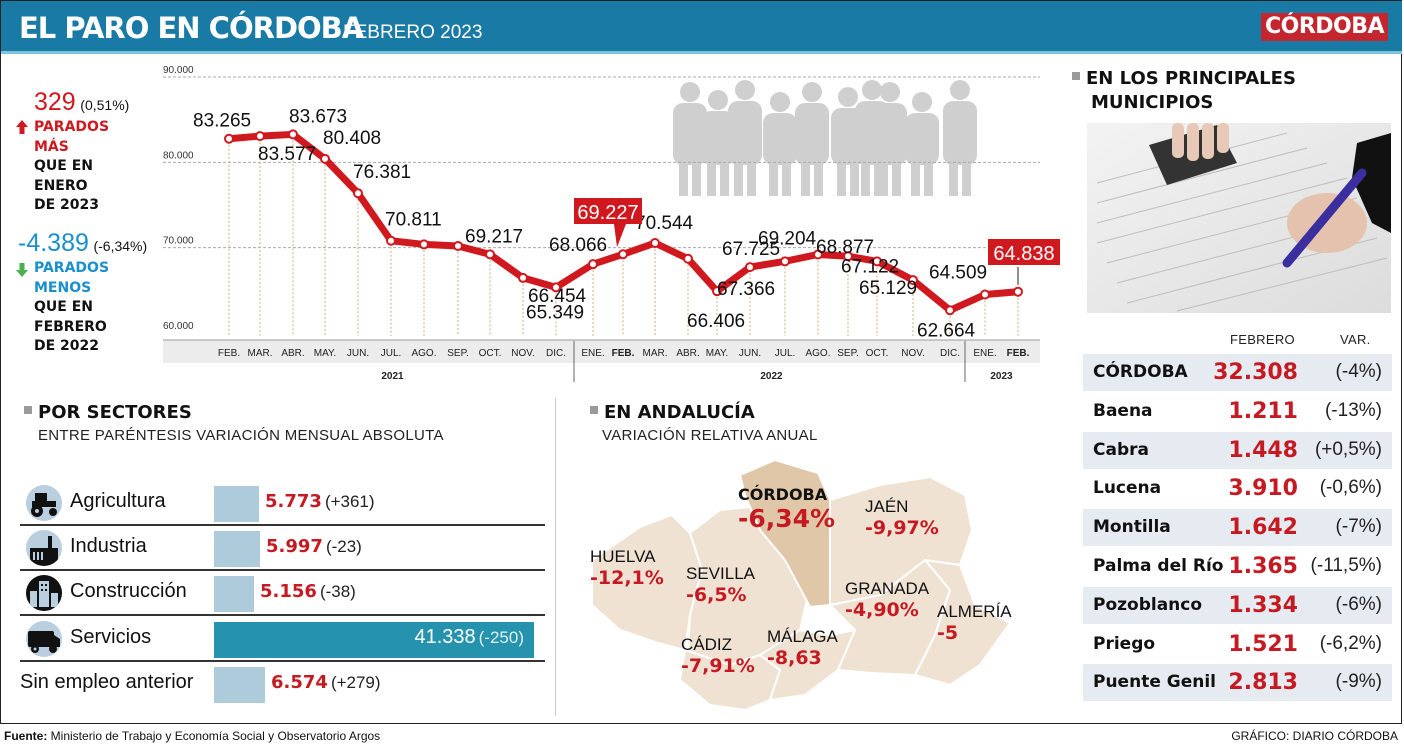 The width and height of the screenshot is (1404, 745). Describe the element at coordinates (320, 501) in the screenshot. I see `sector-value: 5.773 (+361)` at that location.